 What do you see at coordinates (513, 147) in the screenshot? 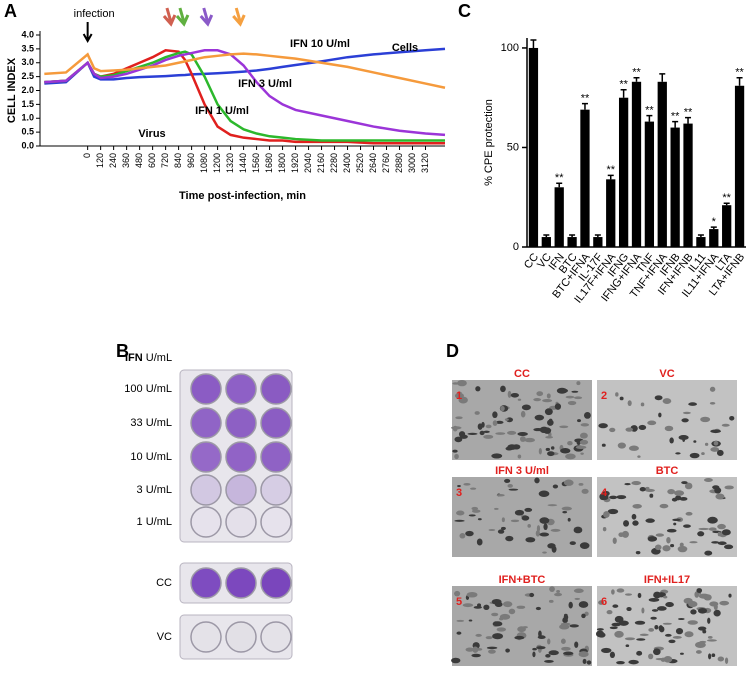
I see `y-tick-label: 50` at bounding box center [513, 147].